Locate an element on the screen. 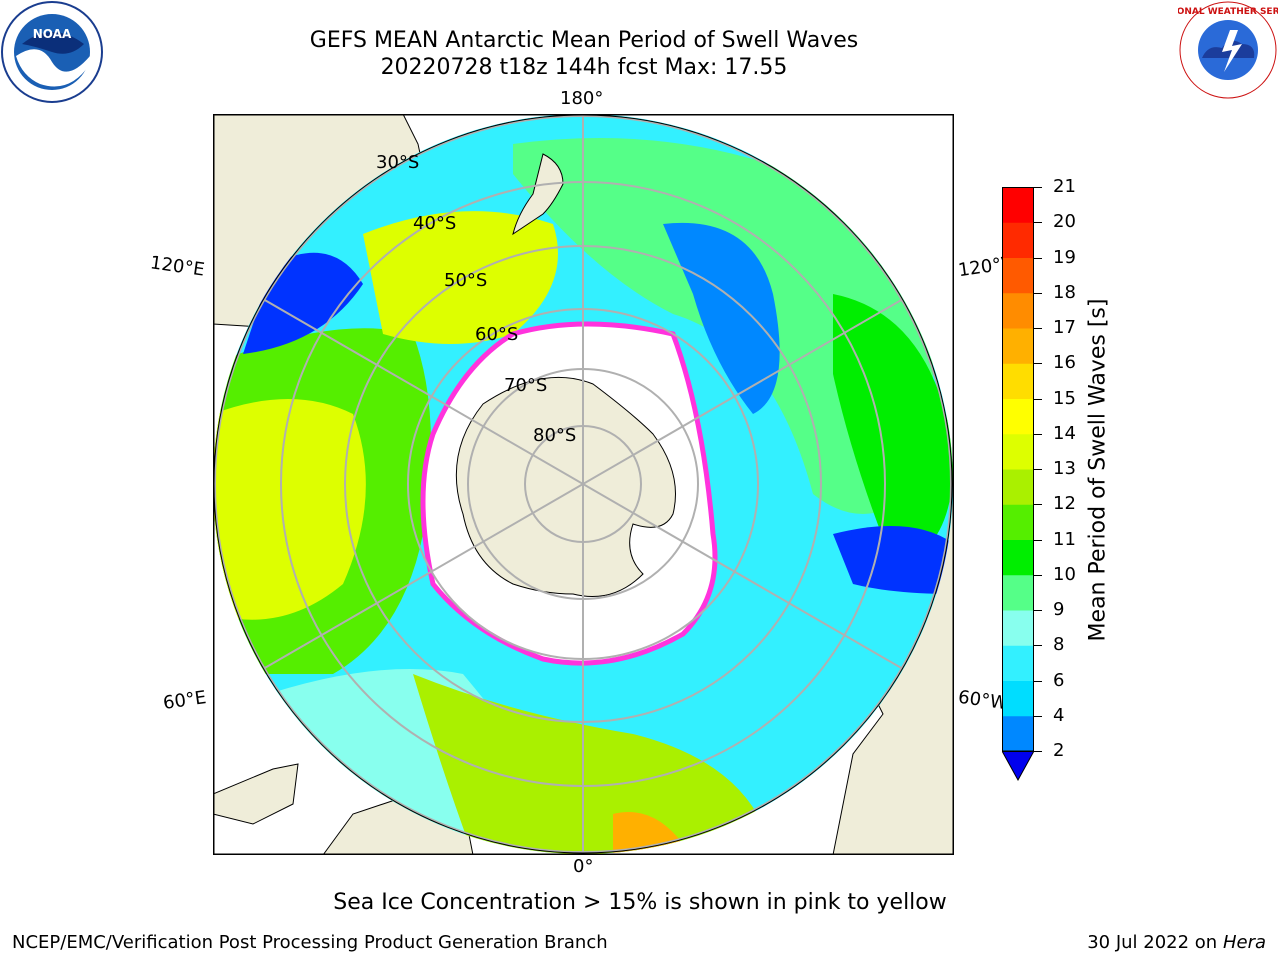 This screenshot has width=1280, height=960. colorbar-label: Mean Period of Swell Waves [s] is located at coordinates (1098, 470).